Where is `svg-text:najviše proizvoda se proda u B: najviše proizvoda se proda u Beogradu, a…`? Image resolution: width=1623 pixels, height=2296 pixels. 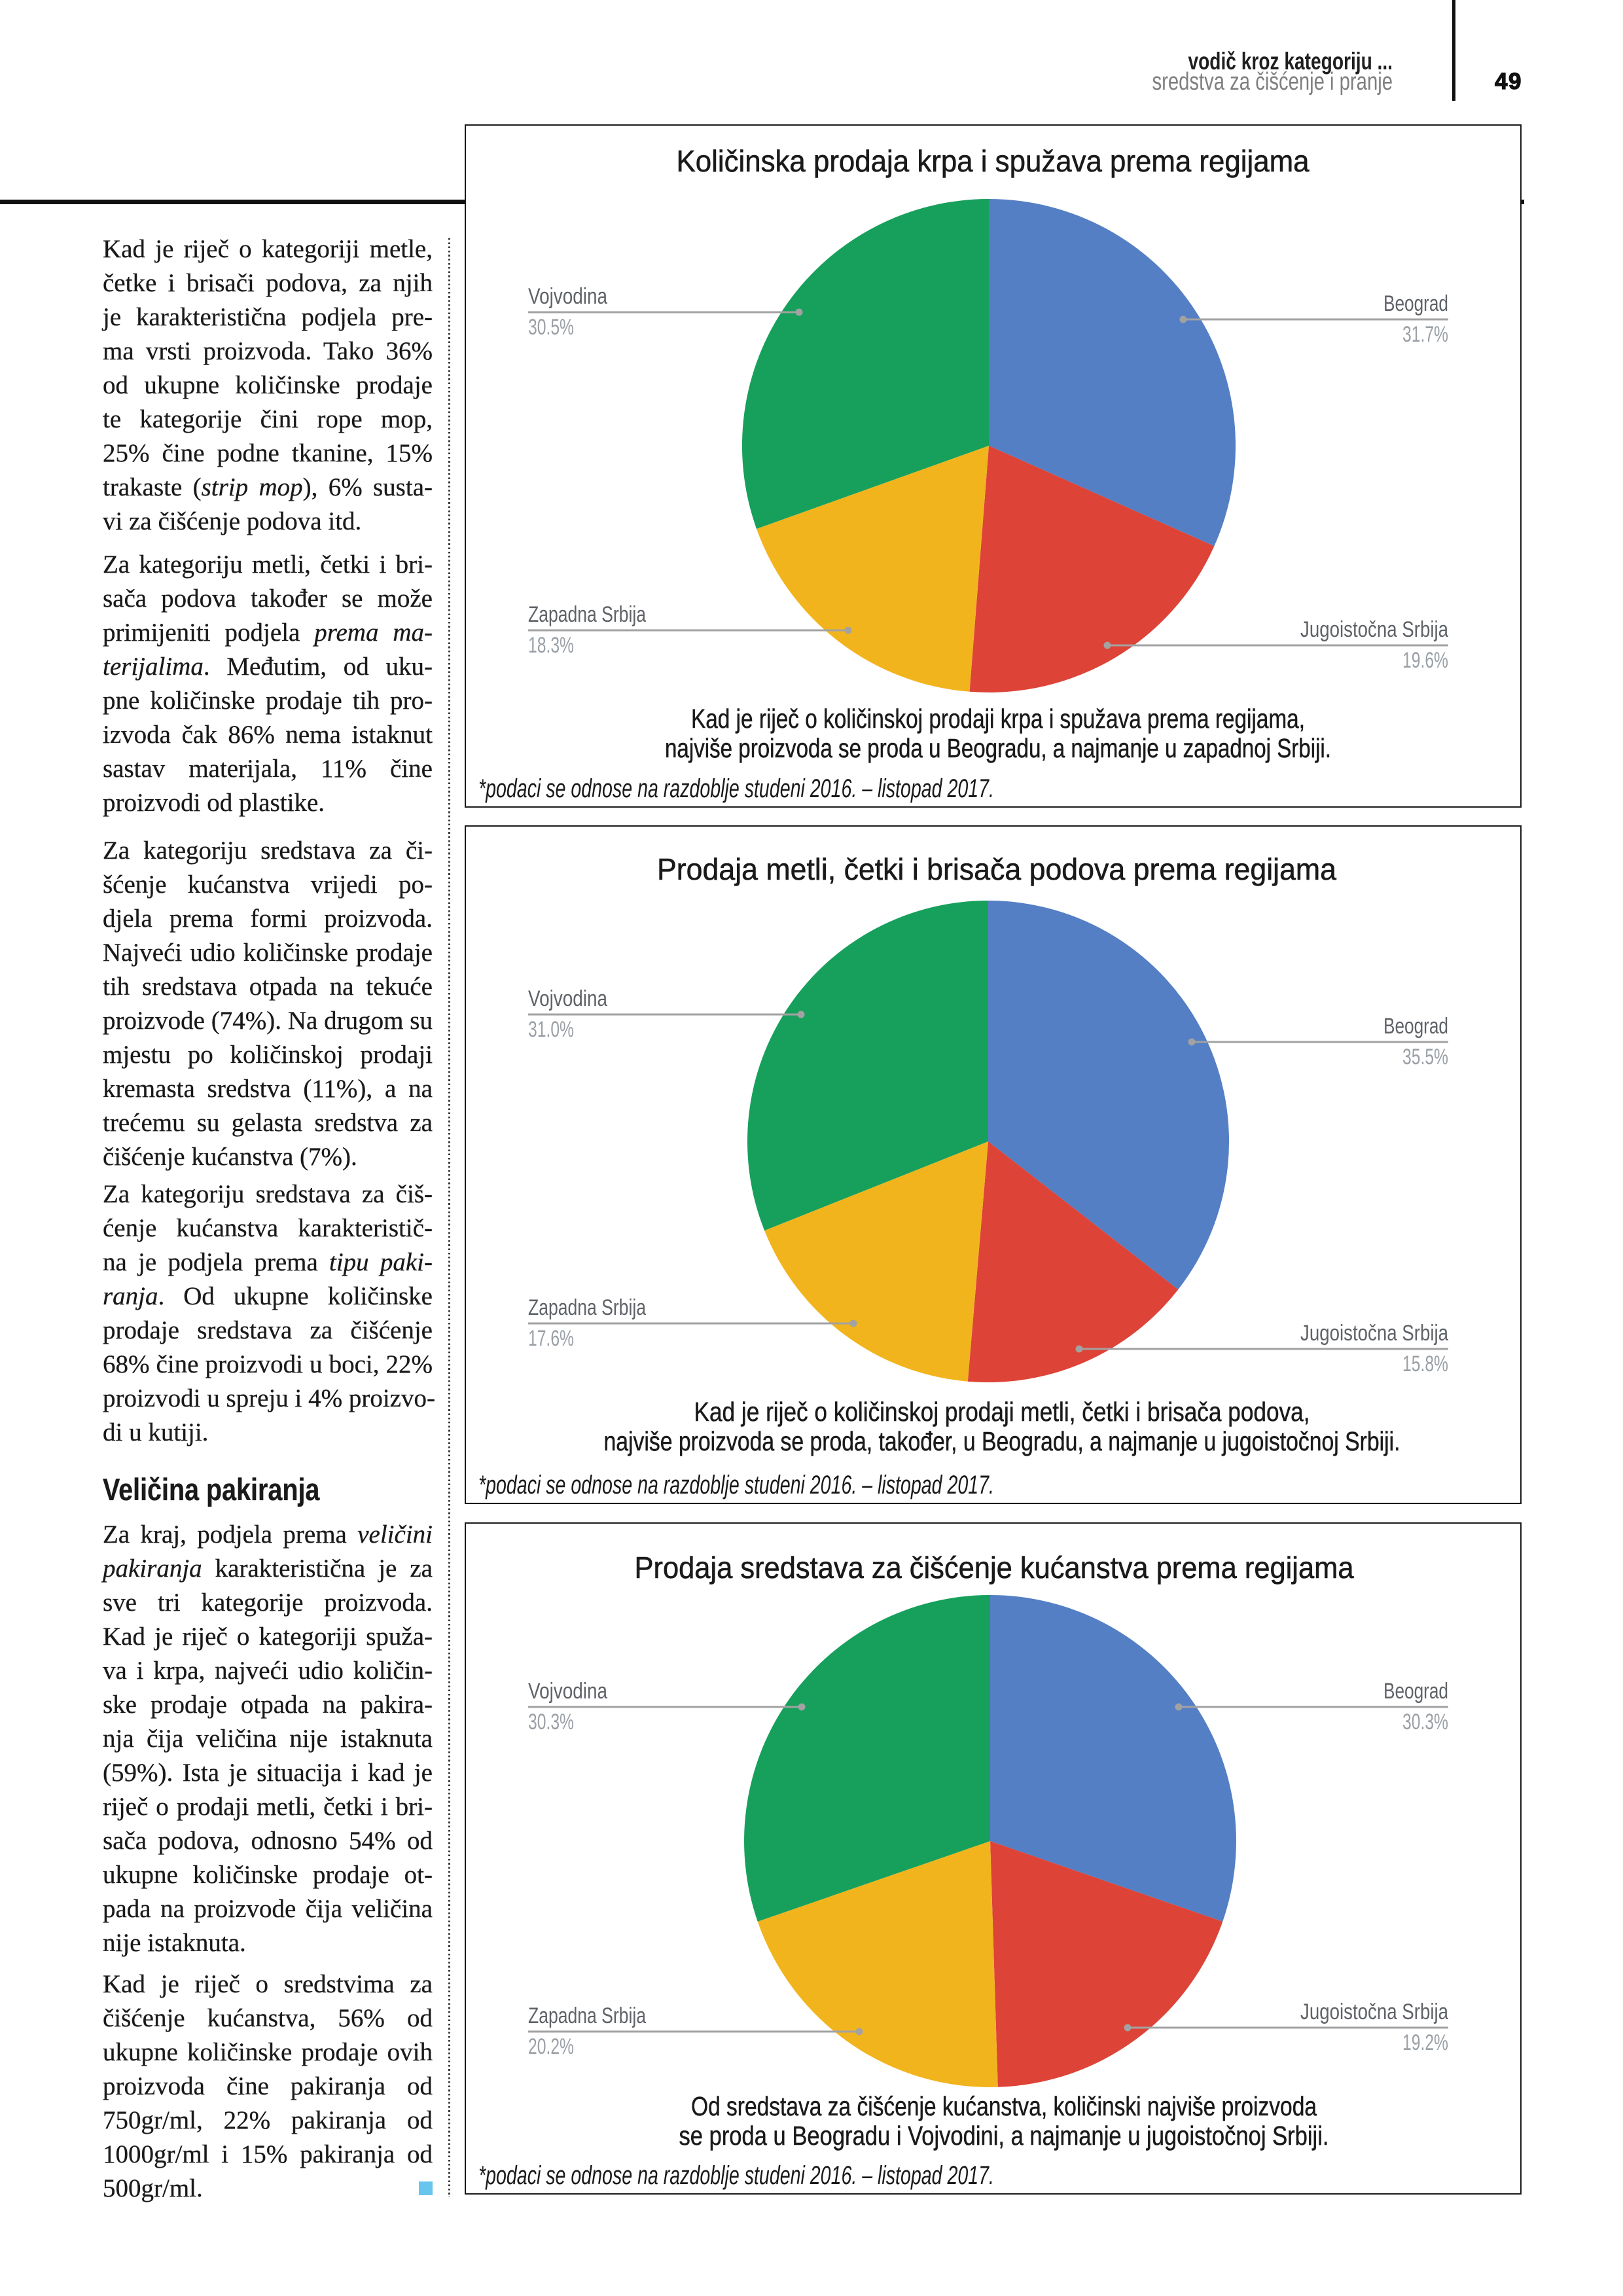
svg-text:najviše proizvoda se proda u B: najviše proizvoda se proda u Beogradu, a… is located at coordinates (998, 748).